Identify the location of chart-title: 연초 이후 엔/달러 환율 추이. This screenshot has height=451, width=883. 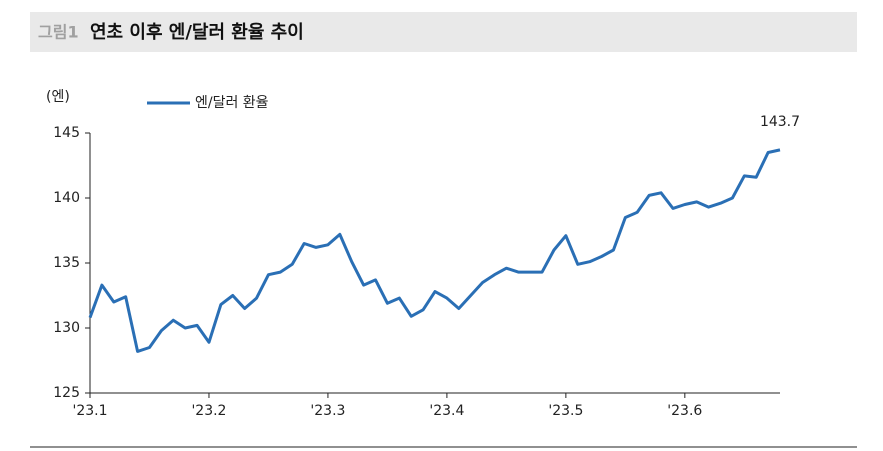
(197, 32).